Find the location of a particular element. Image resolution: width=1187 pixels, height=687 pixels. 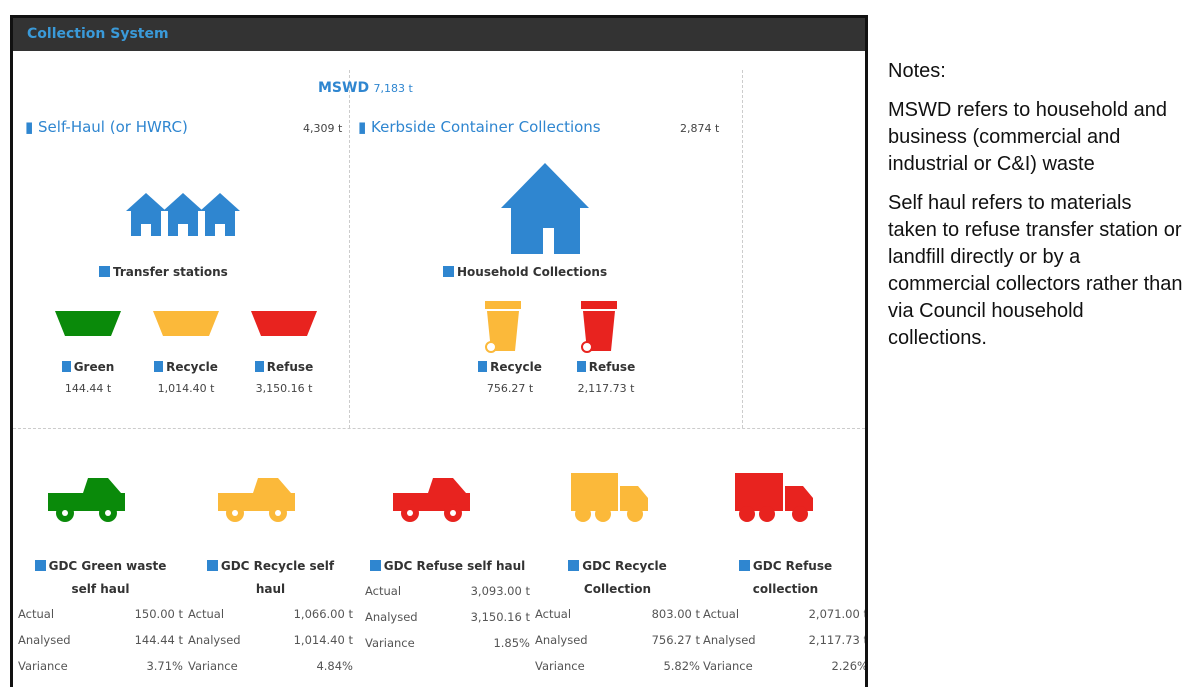

panel-header: Collection System is located at coordinates (439, 34).